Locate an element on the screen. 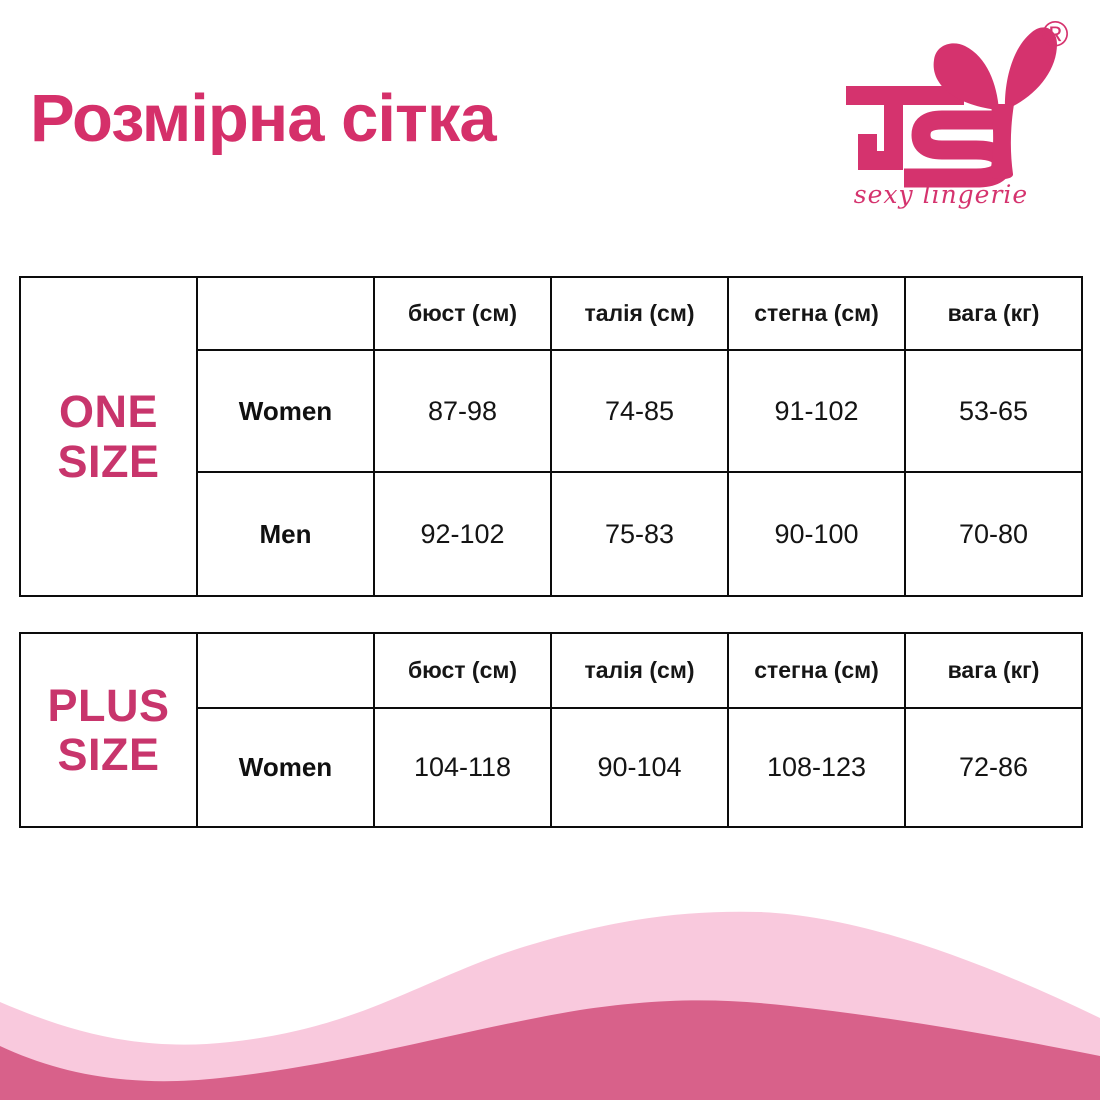 Image resolution: width=1100 pixels, height=1100 pixels. value-cell: 72-86 is located at coordinates (993, 767).